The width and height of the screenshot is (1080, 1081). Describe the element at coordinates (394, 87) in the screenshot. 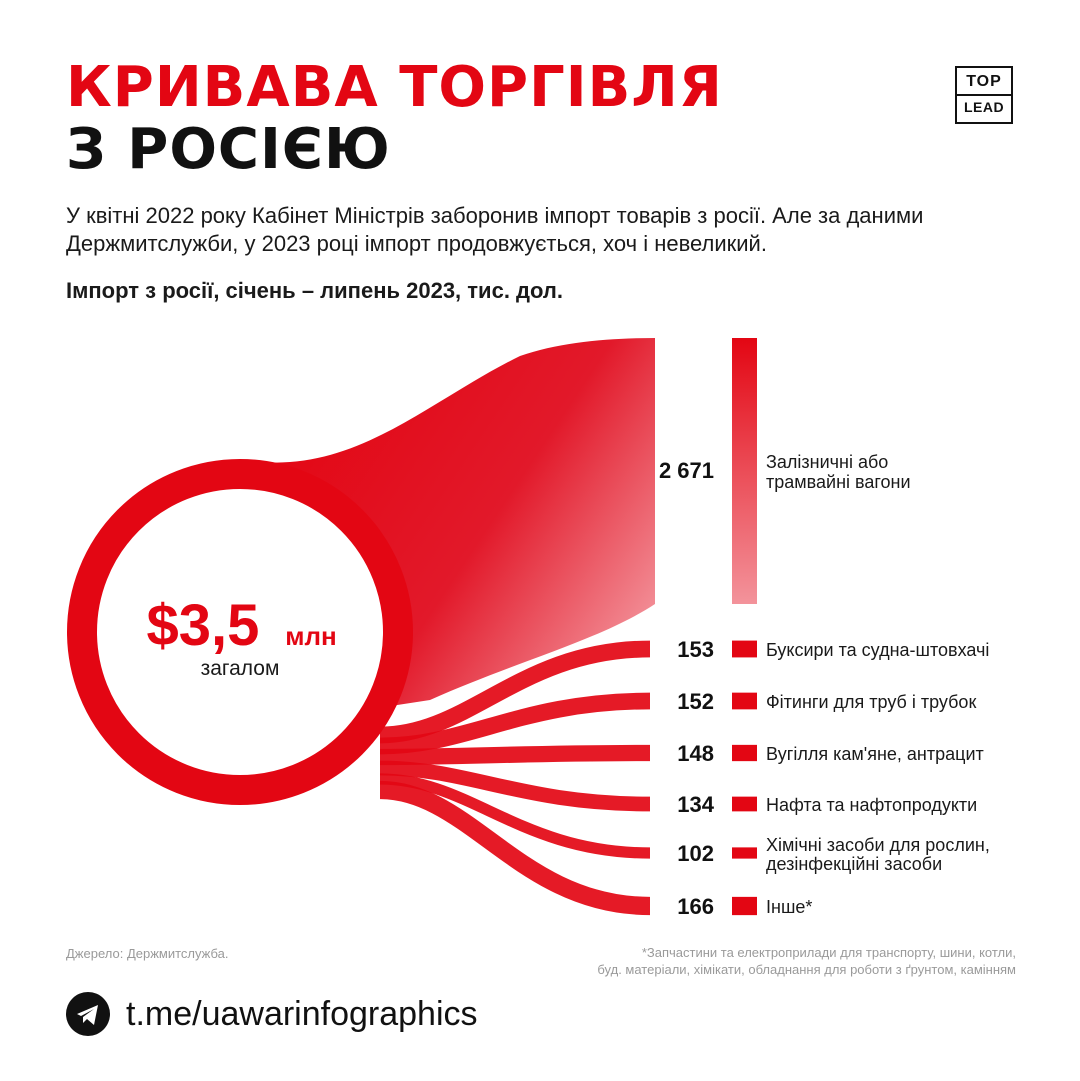

I see `title-line-1: КРИВАВА ТОРГІВЛЯ` at that location.